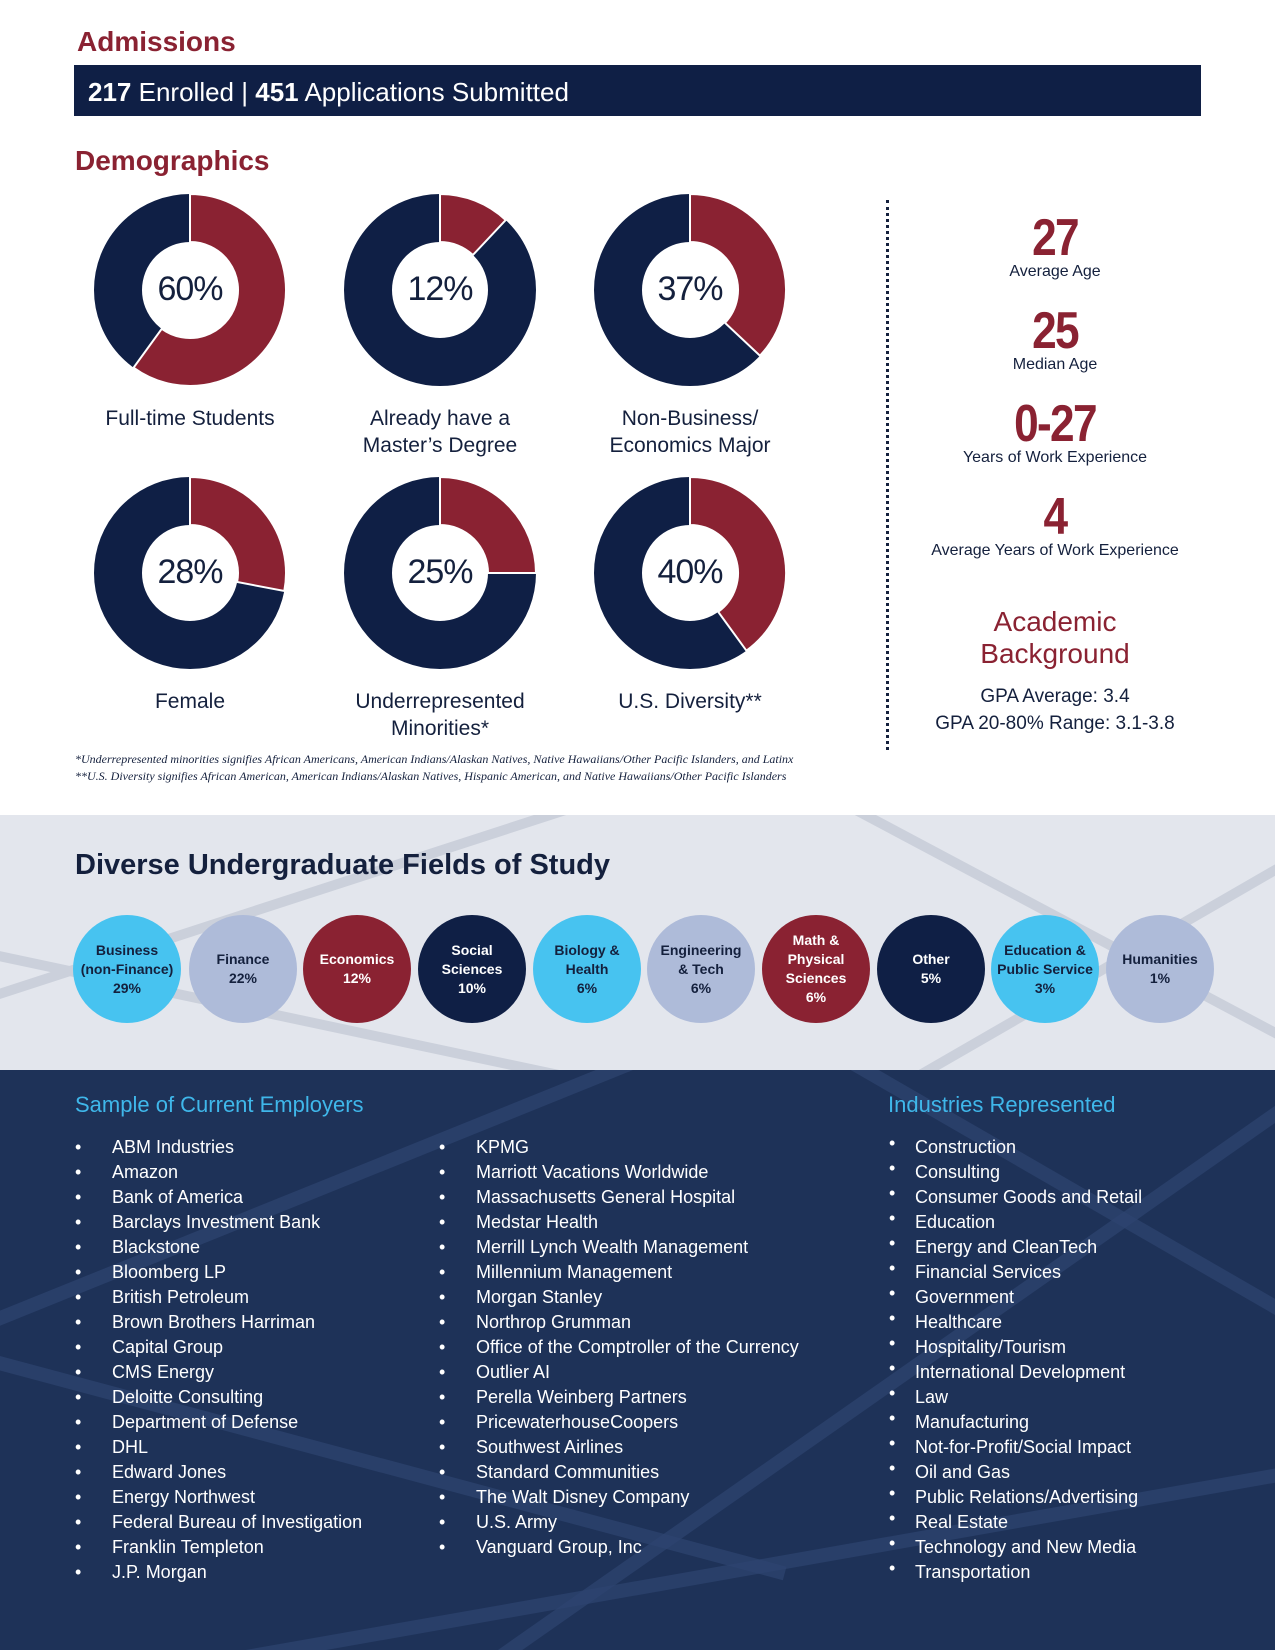  What do you see at coordinates (440, 572) in the screenshot?
I see `donut-percent: 25%` at bounding box center [440, 572].